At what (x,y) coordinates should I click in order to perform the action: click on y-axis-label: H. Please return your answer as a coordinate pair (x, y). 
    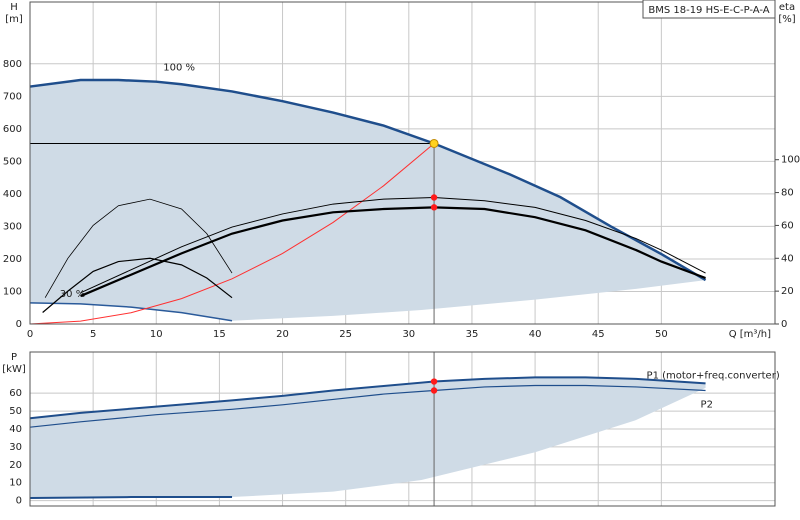
    Looking at the image, I should click on (14, 7).